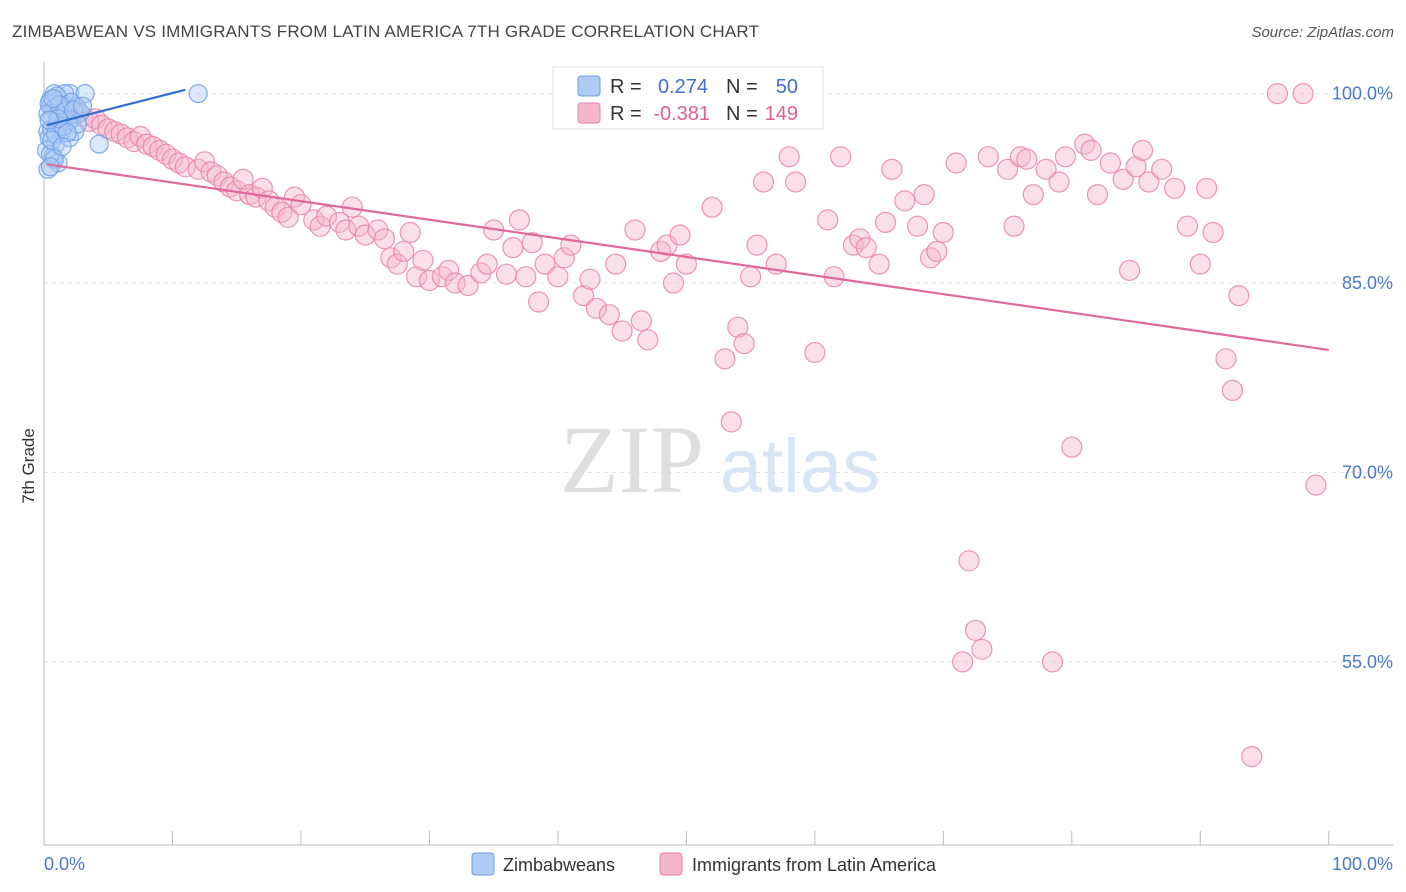  What do you see at coordinates (589, 86) in the screenshot?
I see `stats-swatch-zimbabweans` at bounding box center [589, 86].